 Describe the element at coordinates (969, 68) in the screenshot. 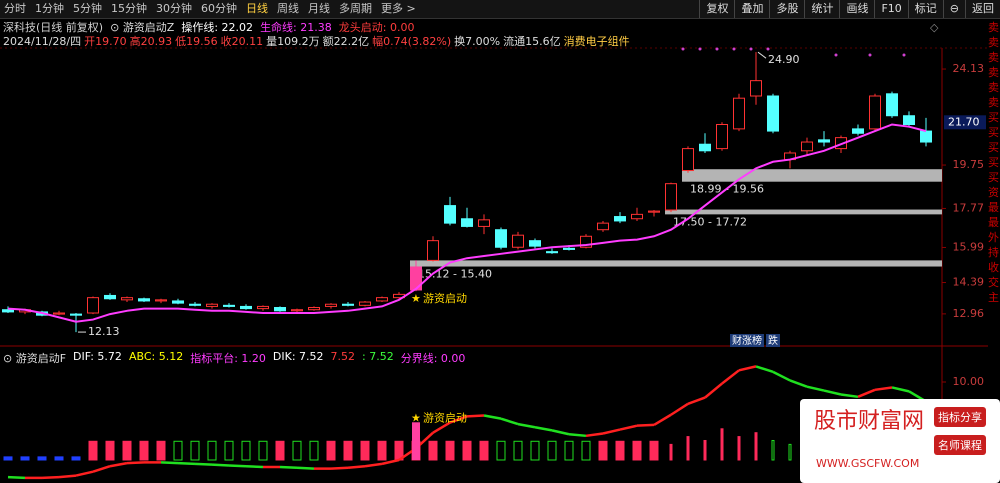

I see `y-tick-label: 24.13` at that location.